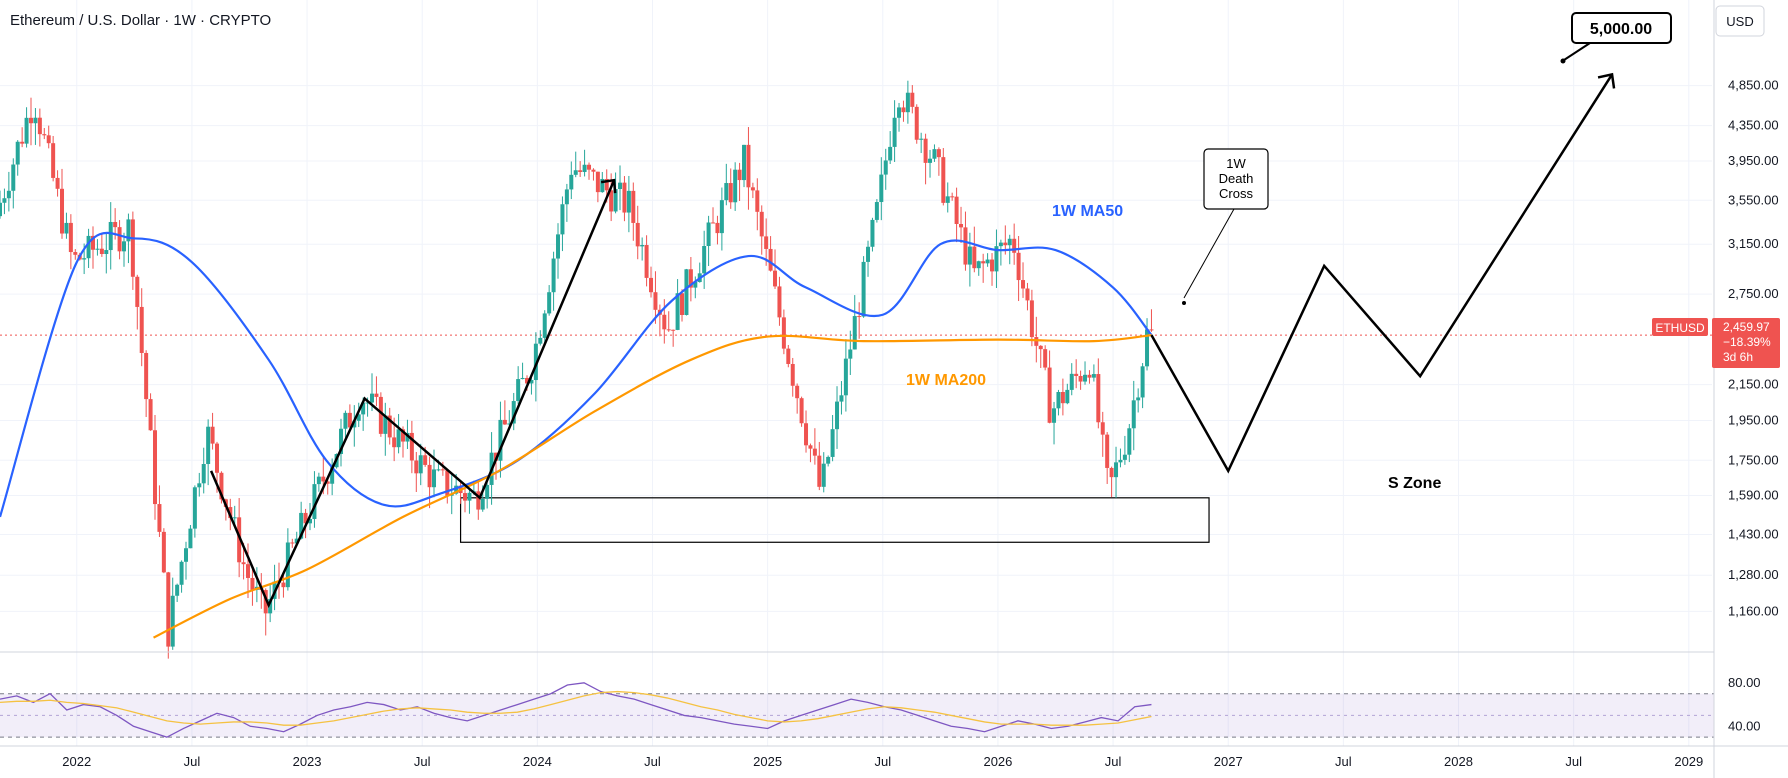  What do you see at coordinates (1753, 85) in the screenshot?
I see `y-tick-label: 4,850.00` at bounding box center [1753, 85].